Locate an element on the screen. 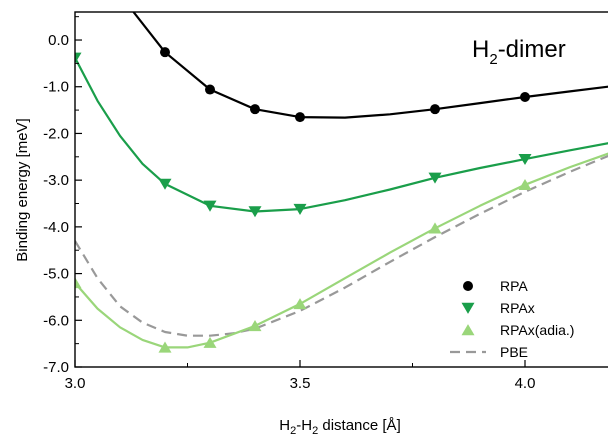 This screenshot has height=439, width=608. chart-title-tail: -dimer is located at coordinates (532, 49).